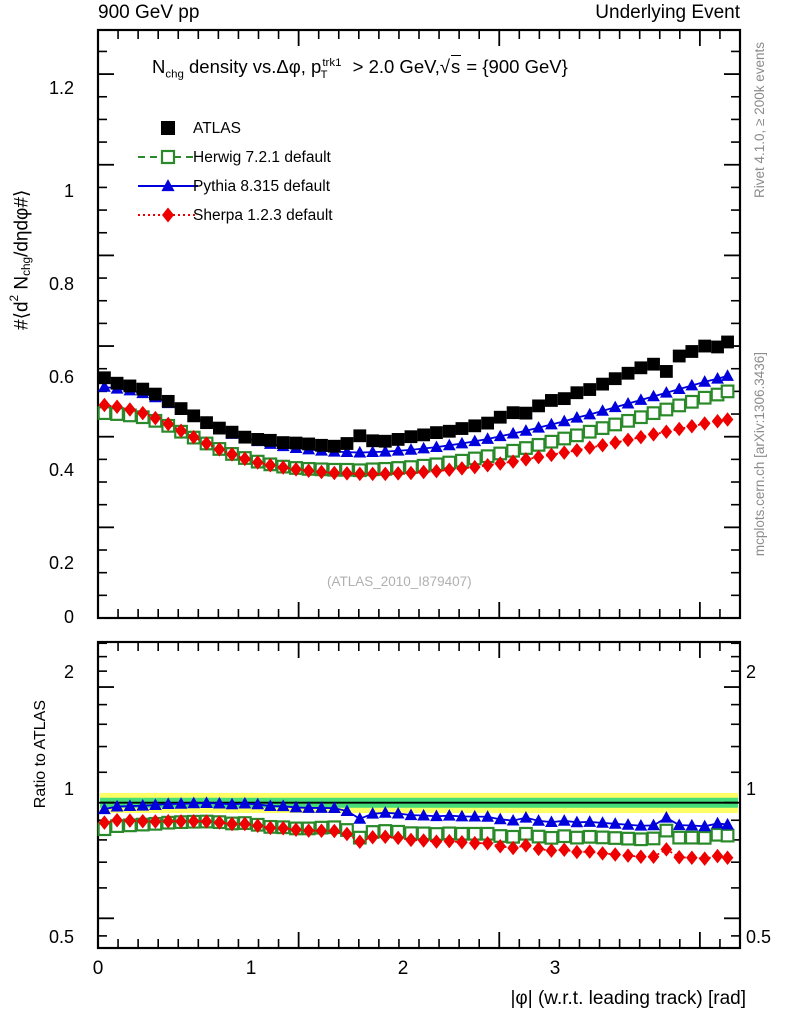 The height and width of the screenshot is (1024, 786). Describe the element at coordinates (149, 12) in the screenshot. I see `header-left: 900 GeV pp` at that location.